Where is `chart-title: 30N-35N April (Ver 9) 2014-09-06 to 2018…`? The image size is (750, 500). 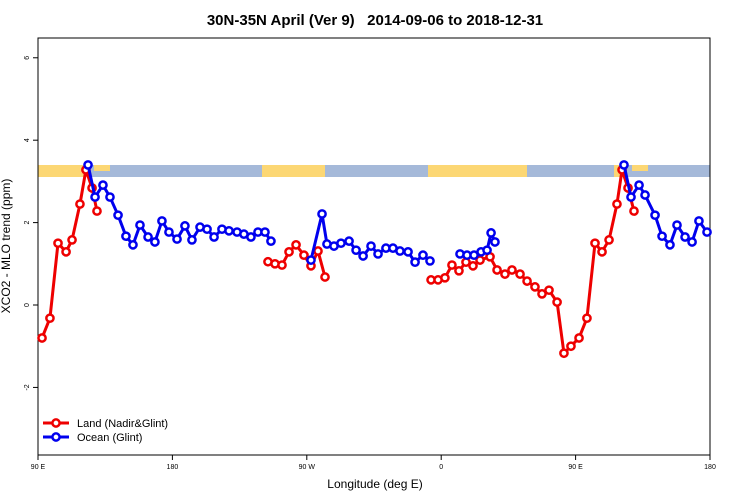 chart-title: 30N-35N April (Ver 9) 2014-09-06 to 2018… is located at coordinates (375, 20).